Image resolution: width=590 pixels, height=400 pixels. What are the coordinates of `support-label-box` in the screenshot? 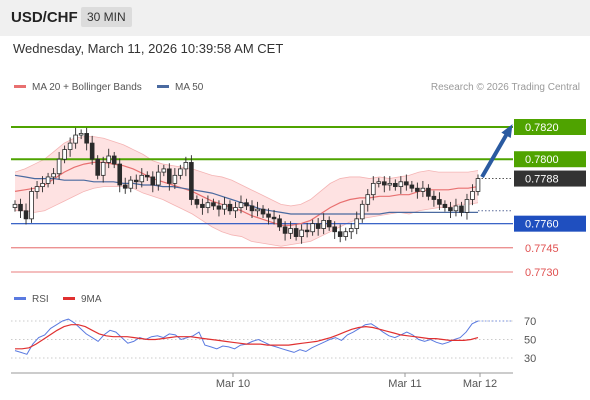 It's located at (550, 223).